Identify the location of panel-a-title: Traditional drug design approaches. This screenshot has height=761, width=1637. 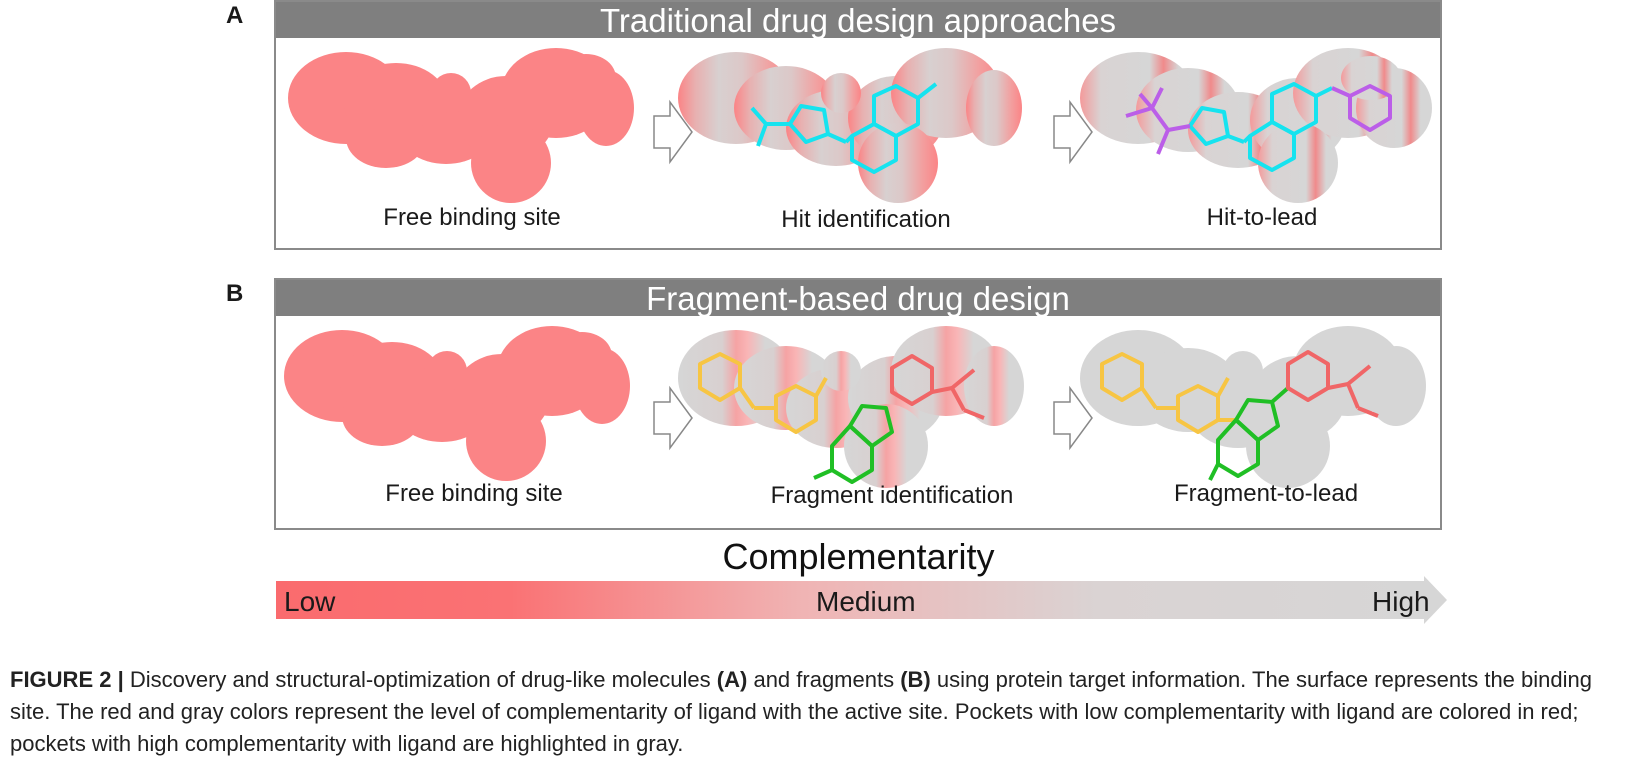
(858, 20).